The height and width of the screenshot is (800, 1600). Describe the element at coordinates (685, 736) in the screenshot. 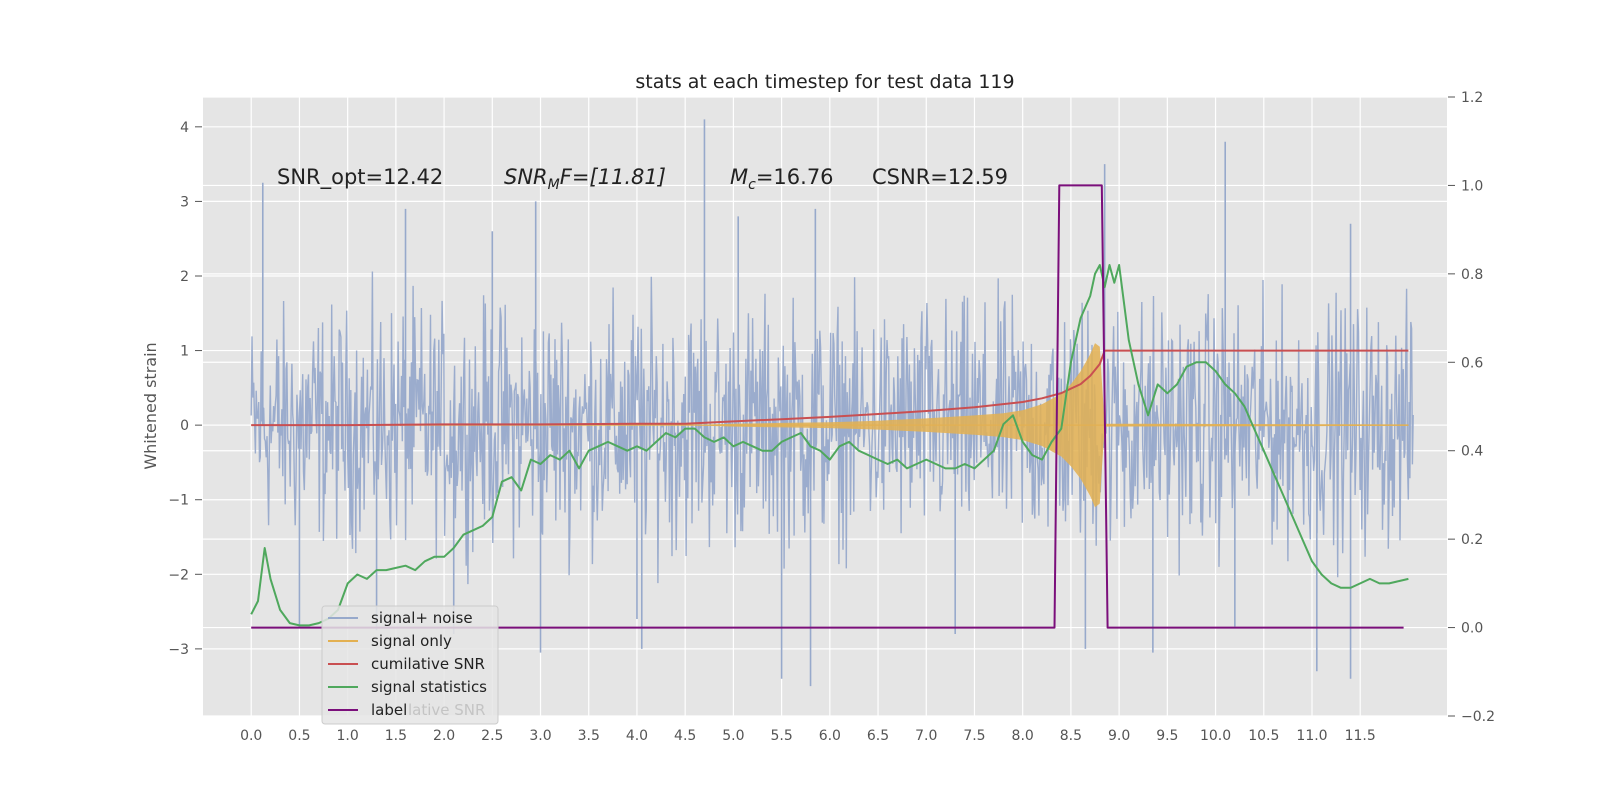

I see `x-tick-label: 4.5` at that location.